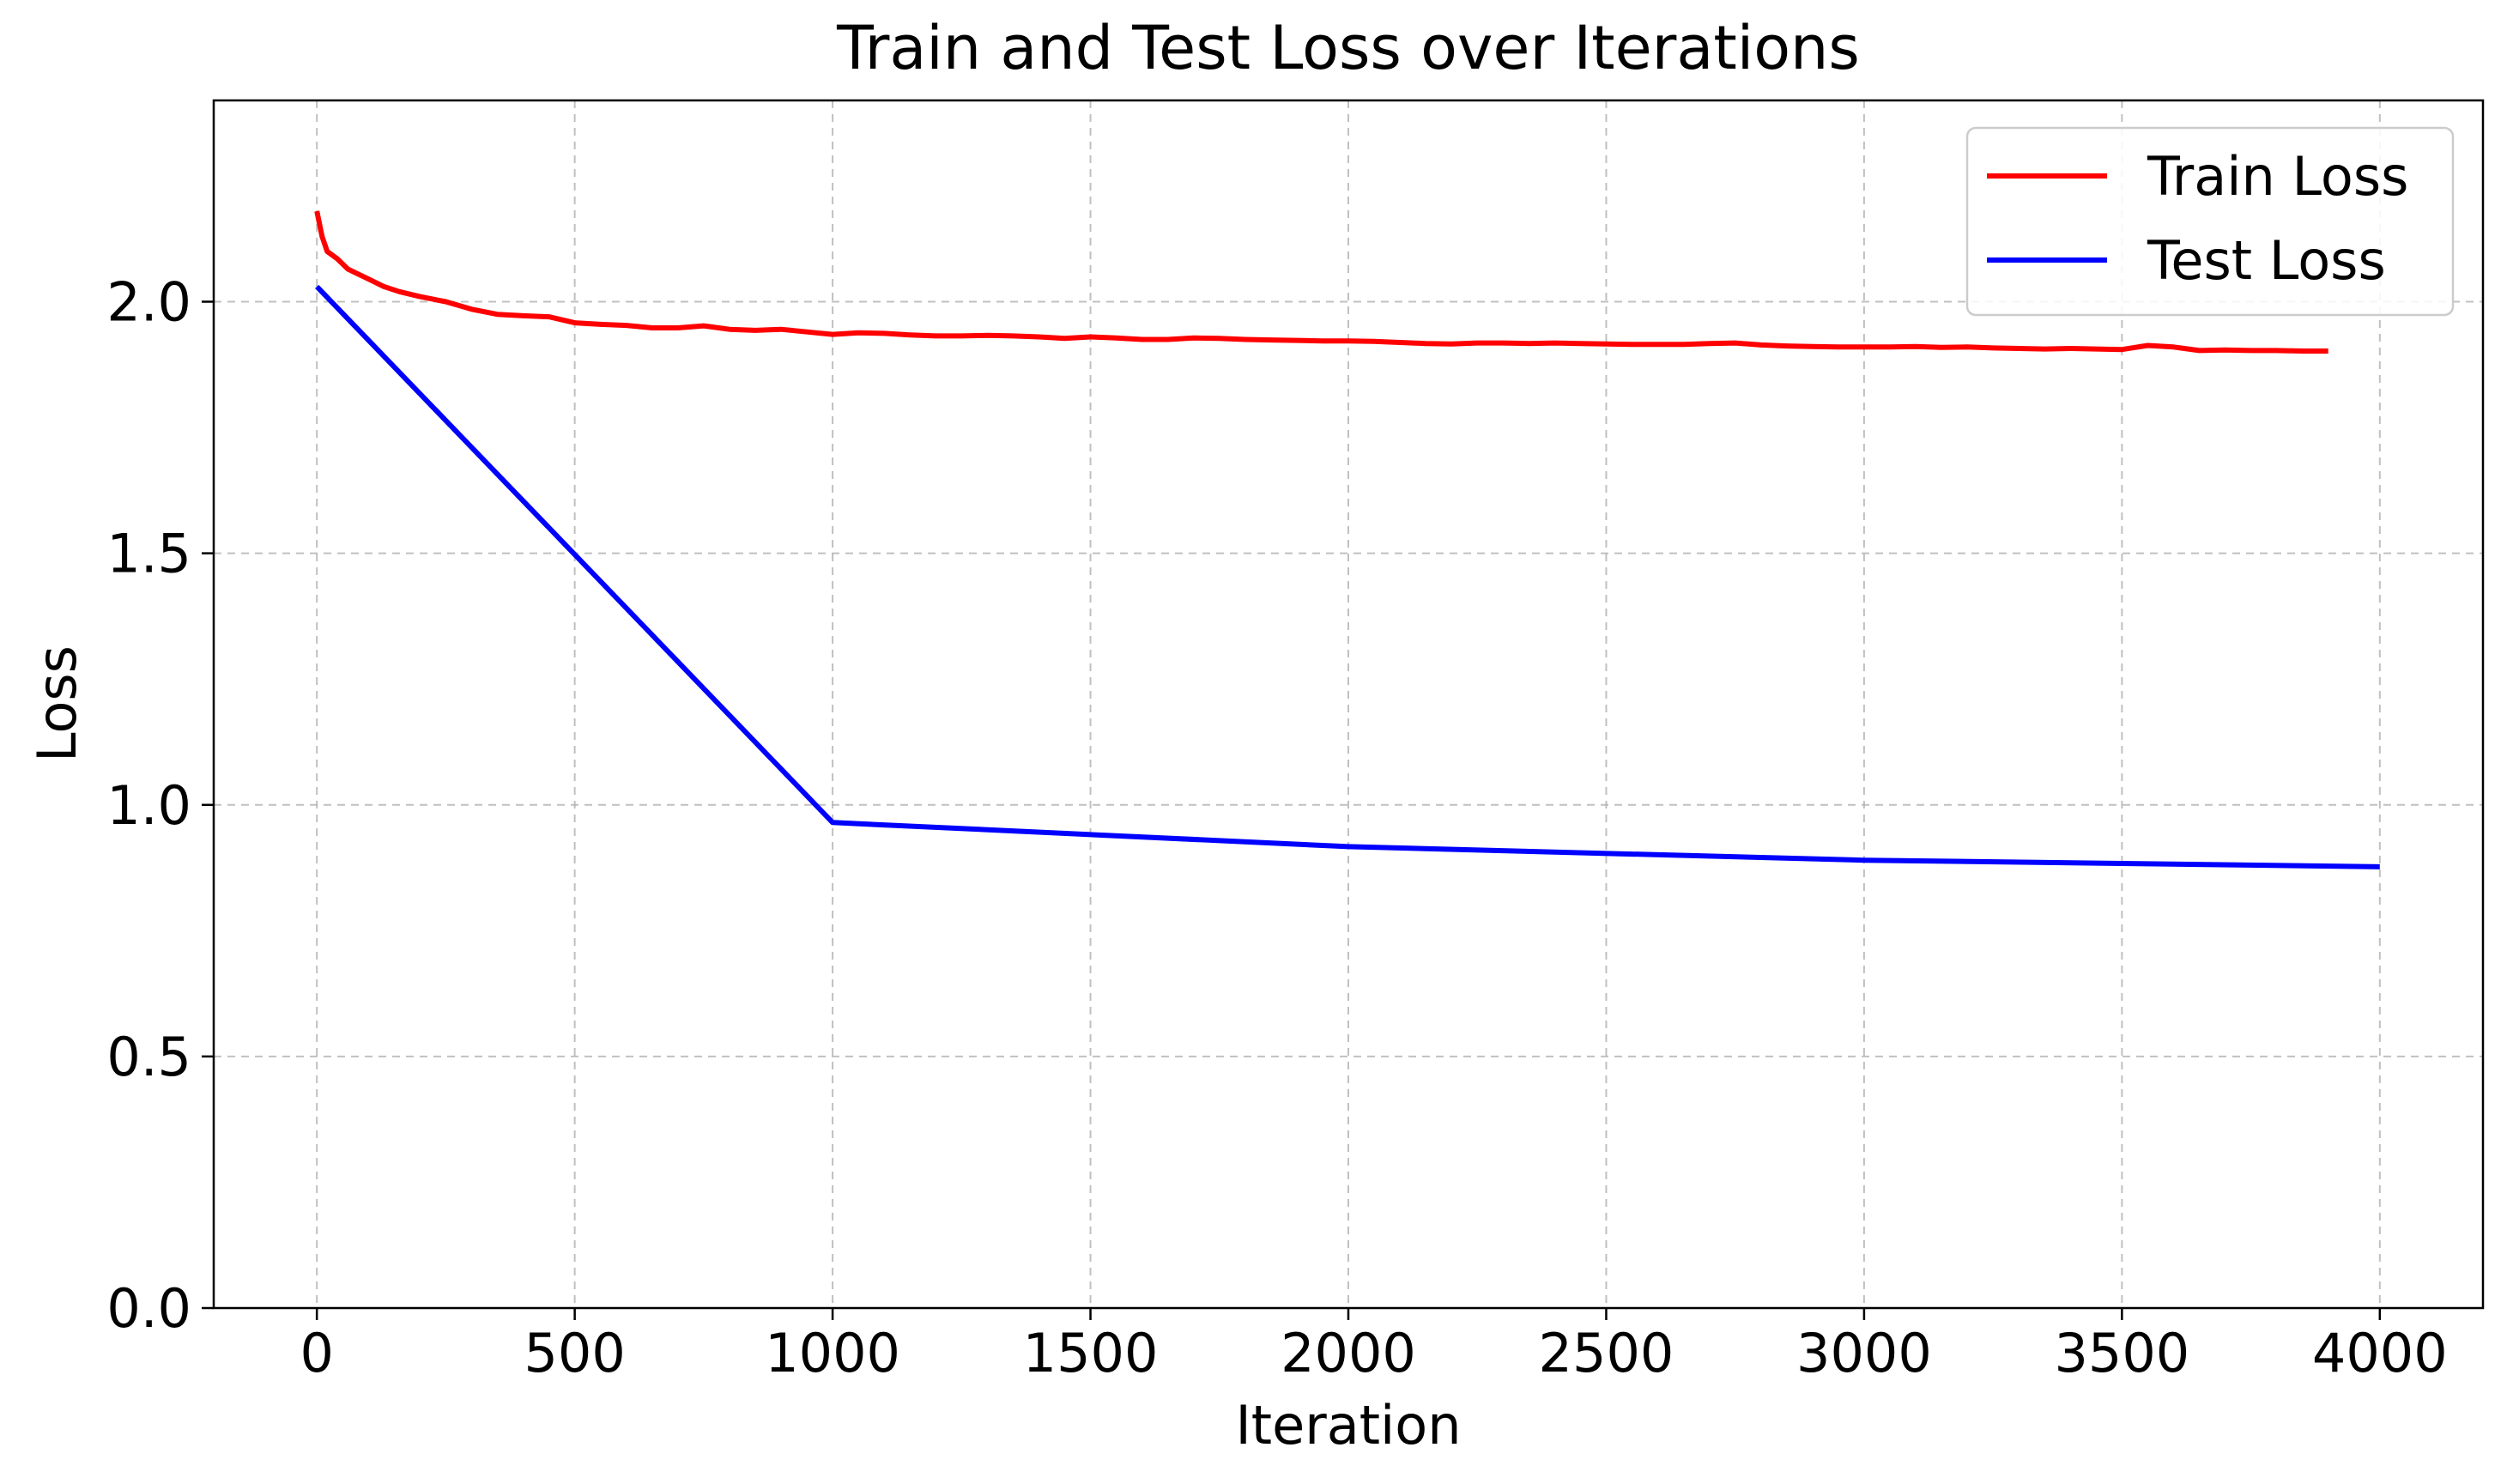 The width and height of the screenshot is (2507, 1484). I want to click on x-axis-ticks: 0 500 1000 1500 2000 2500 3000 3500 4000, so click(1374, 1346).